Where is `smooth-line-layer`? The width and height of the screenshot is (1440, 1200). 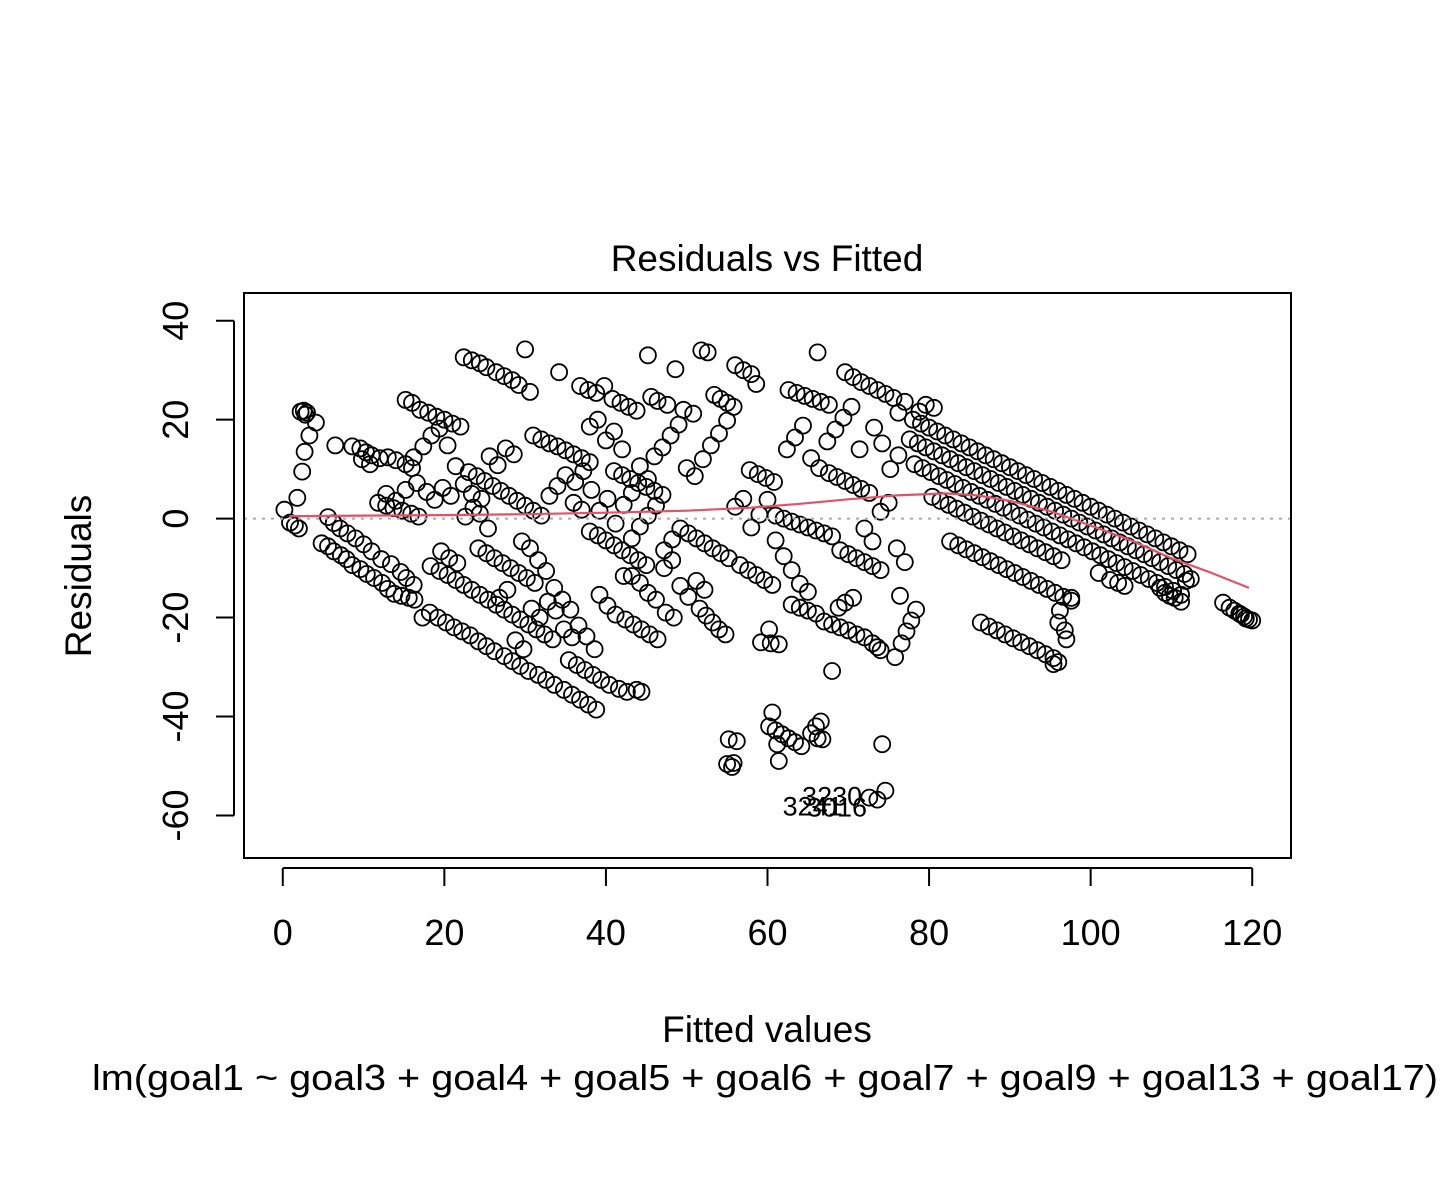
smooth-line-layer is located at coordinates (769, 540).